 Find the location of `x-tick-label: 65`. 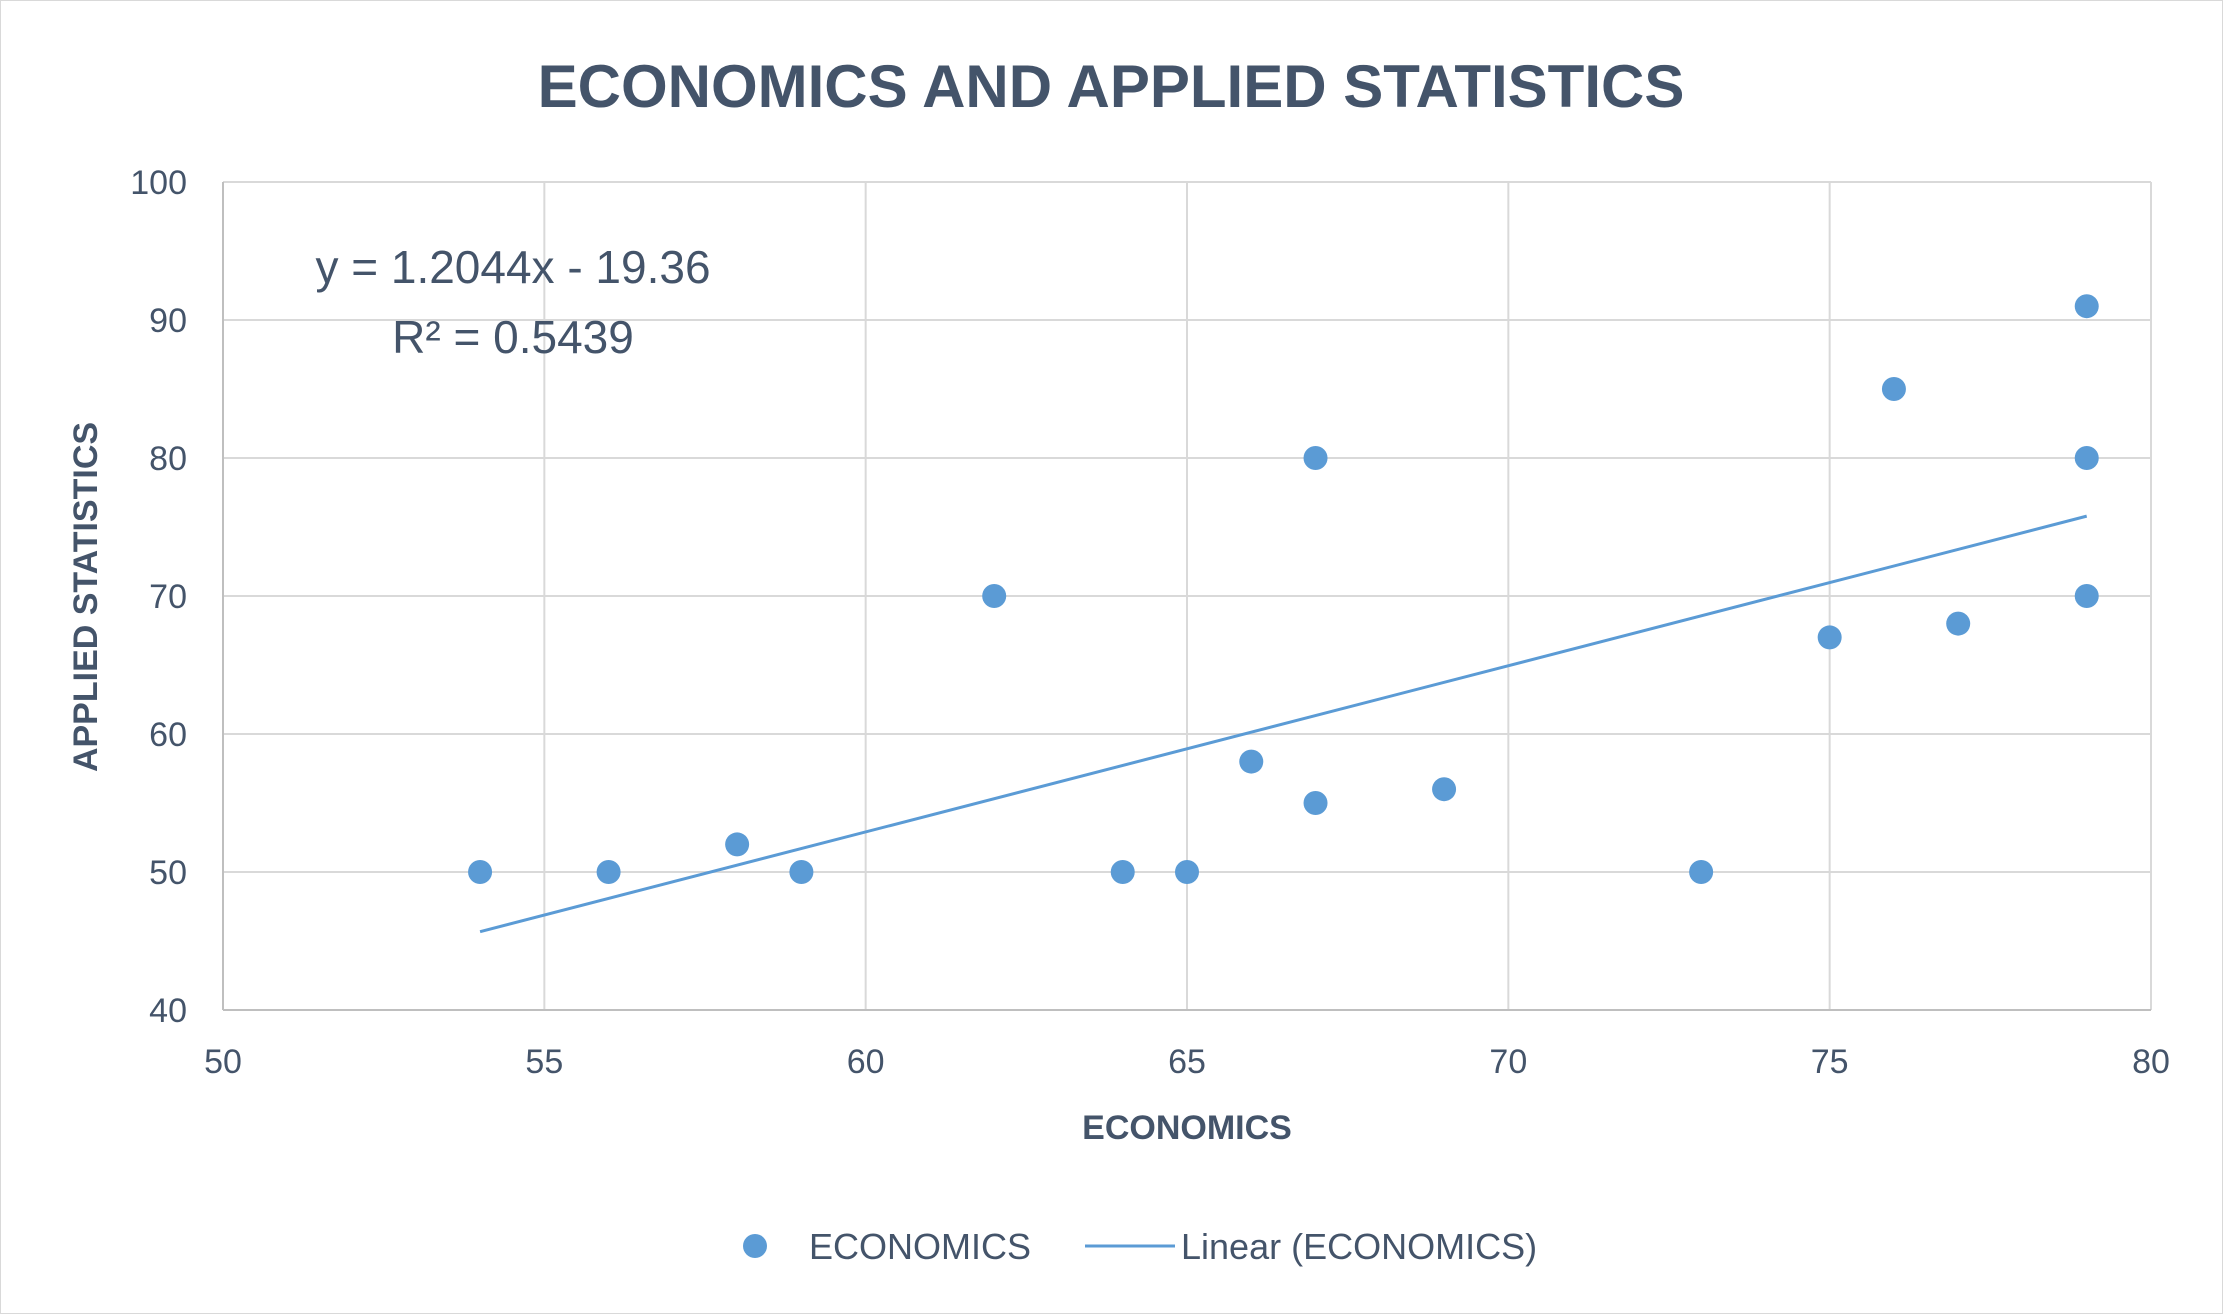

x-tick-label: 65 is located at coordinates (1187, 1062).